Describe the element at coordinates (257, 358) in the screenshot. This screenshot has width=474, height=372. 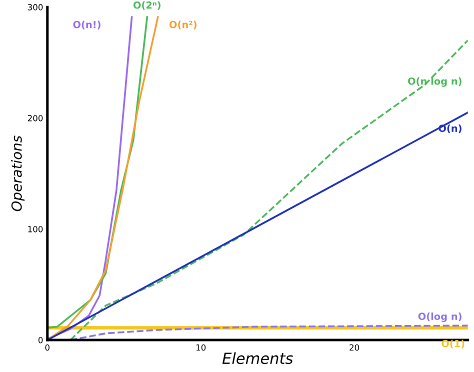
I see `x-axis-title: Elements` at that location.